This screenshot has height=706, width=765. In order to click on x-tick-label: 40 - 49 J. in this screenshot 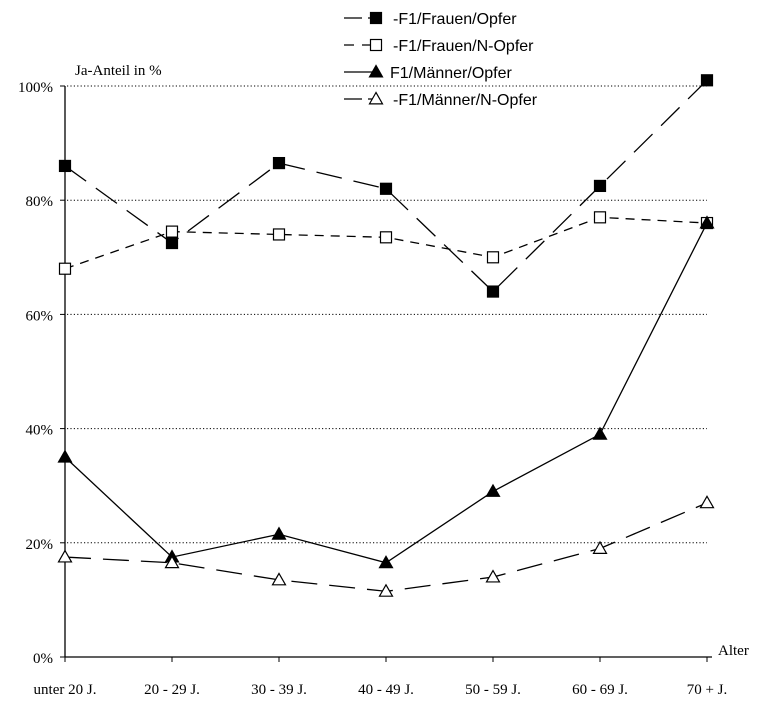, I will do `click(386, 690)`.